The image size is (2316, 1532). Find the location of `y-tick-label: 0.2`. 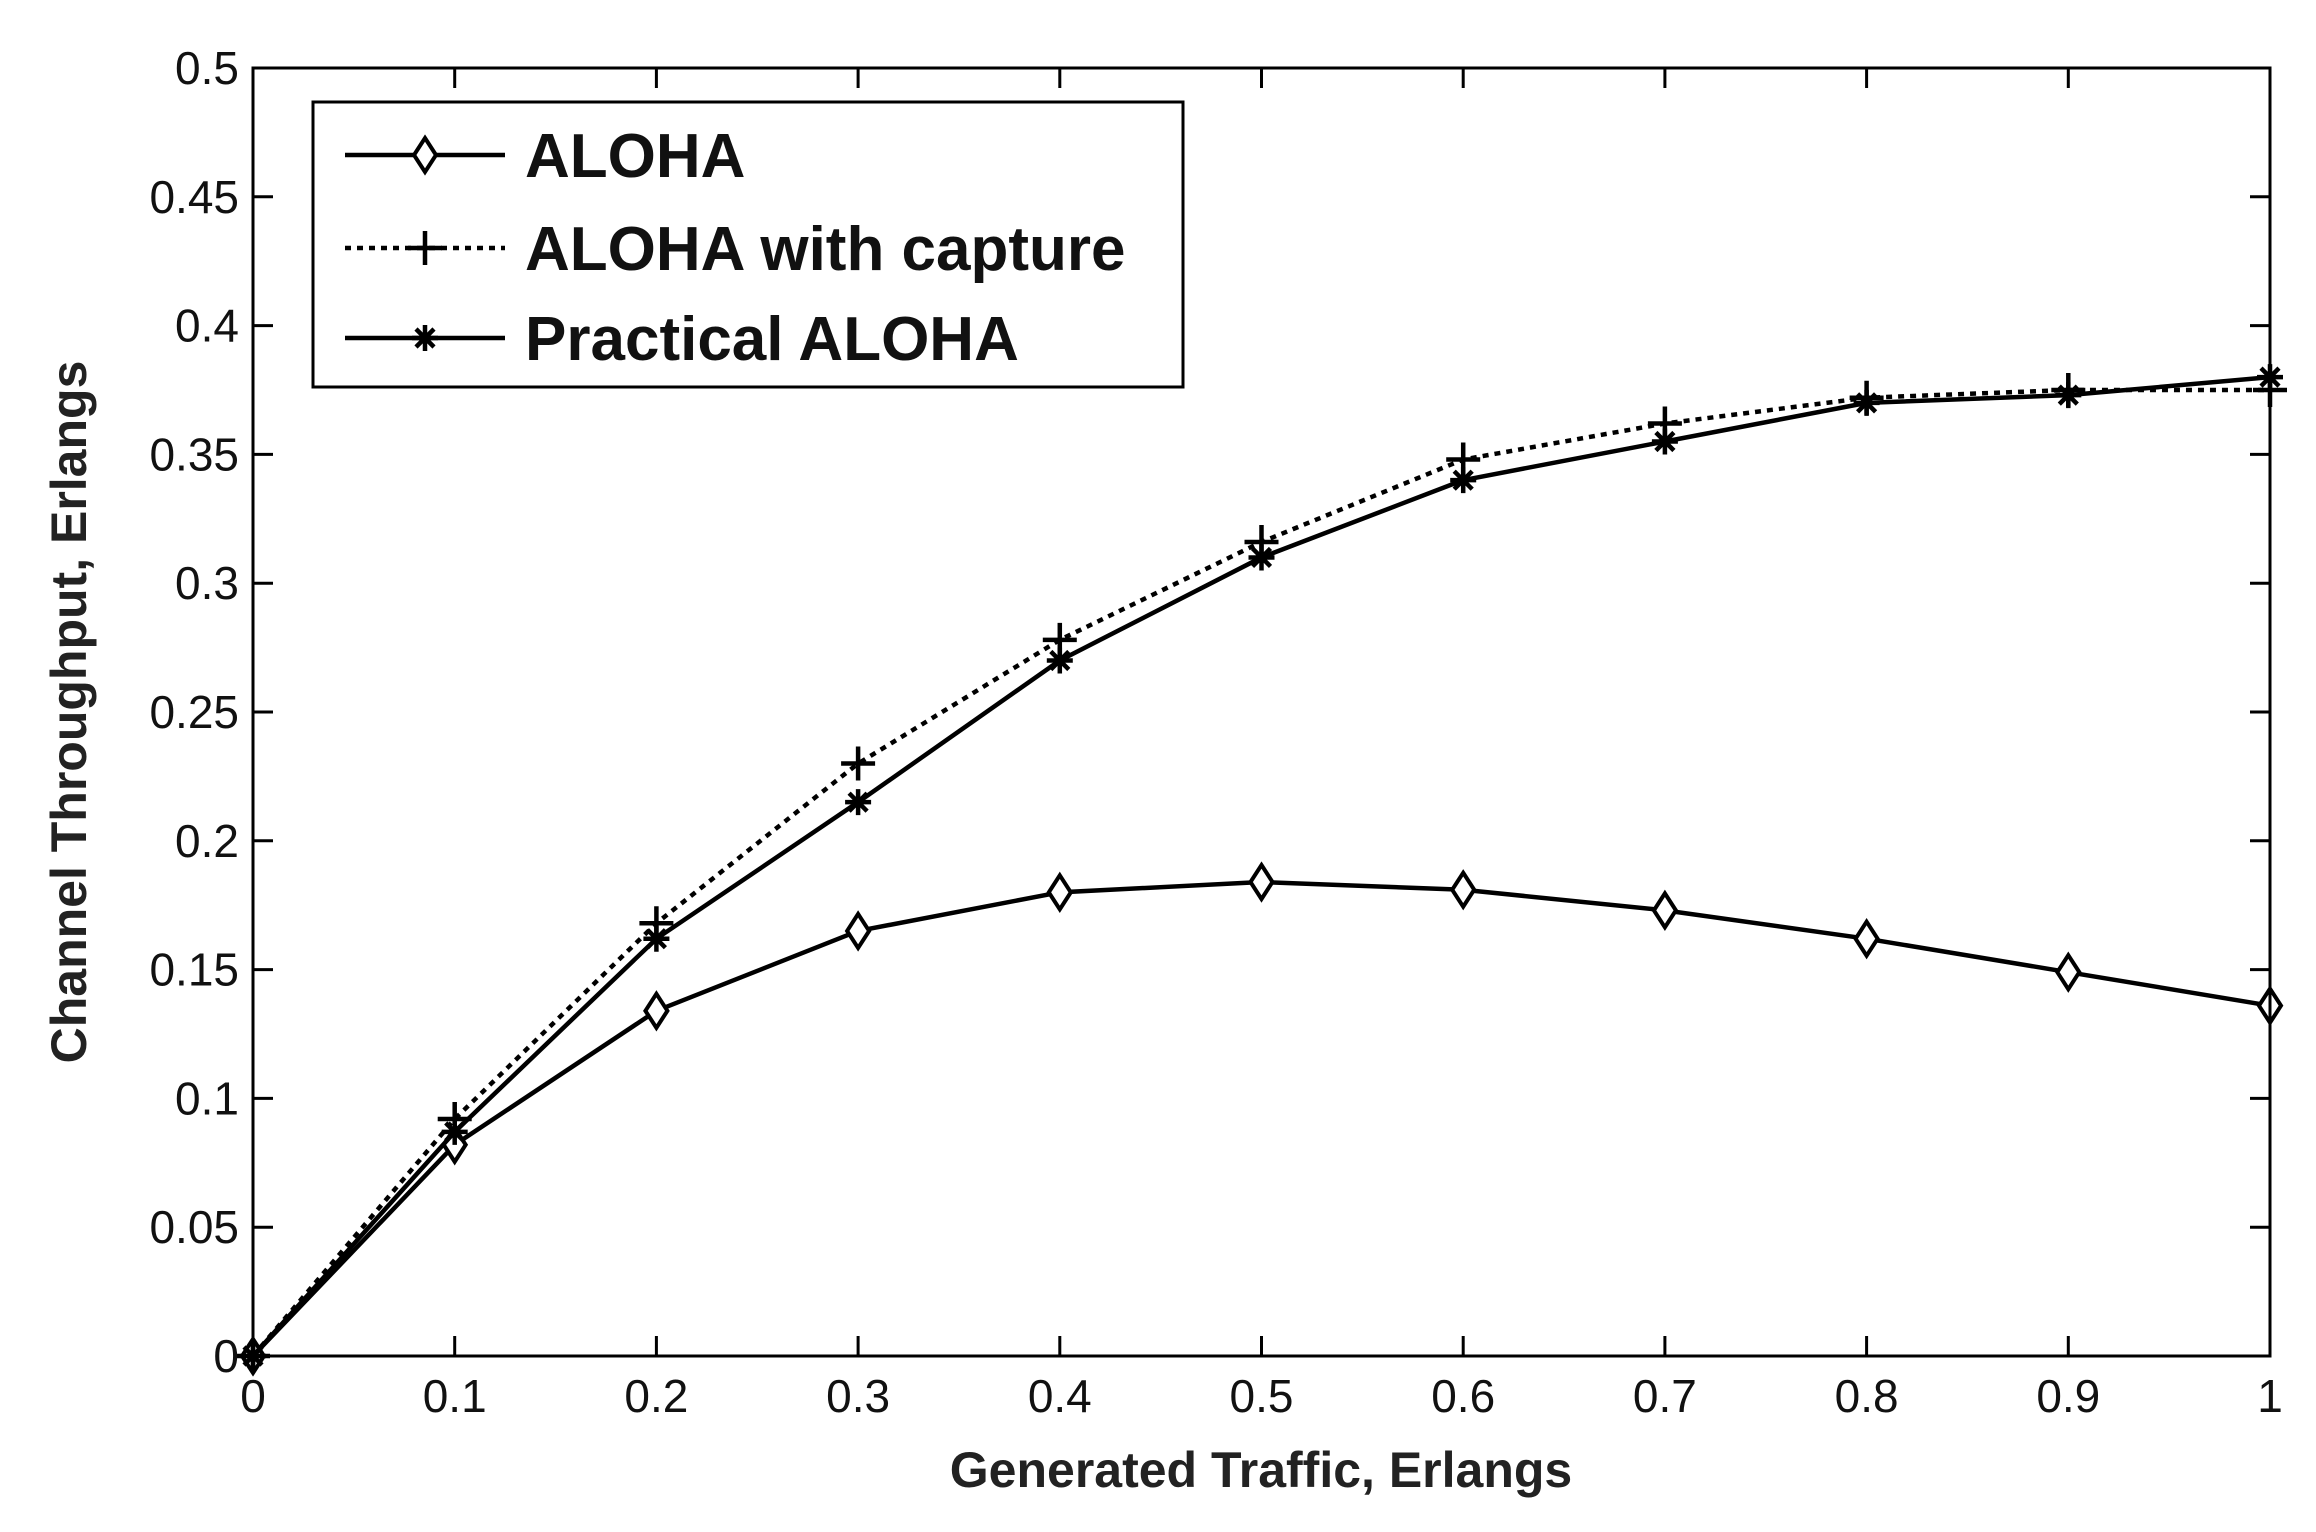

y-tick-label: 0.2 is located at coordinates (207, 841).